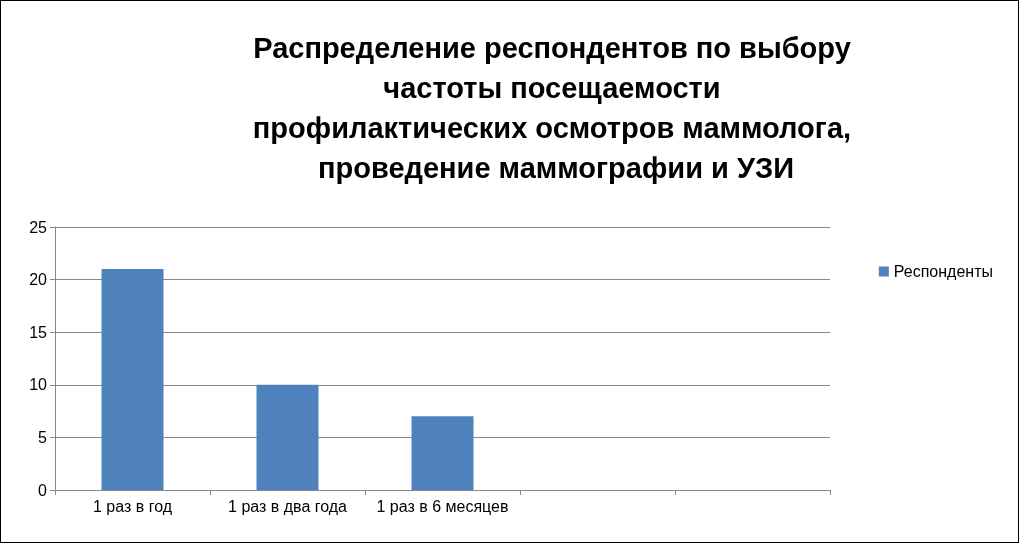 The image size is (1019, 543). What do you see at coordinates (43, 490) in the screenshot?
I see `y-tick-label: 0` at bounding box center [43, 490].